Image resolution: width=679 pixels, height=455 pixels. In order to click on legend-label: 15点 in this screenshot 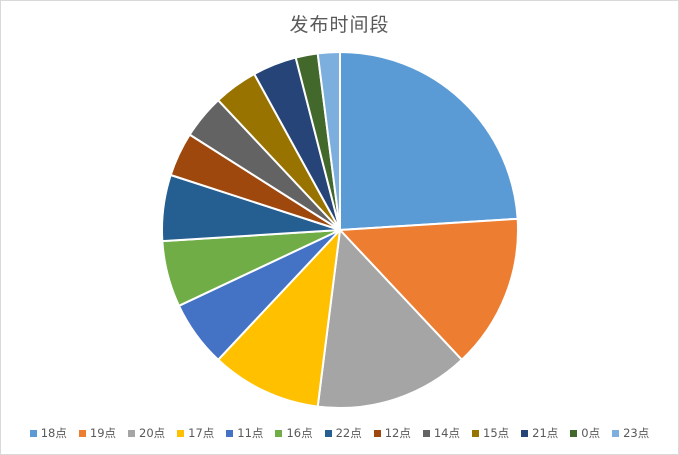, I will do `click(496, 433)`.